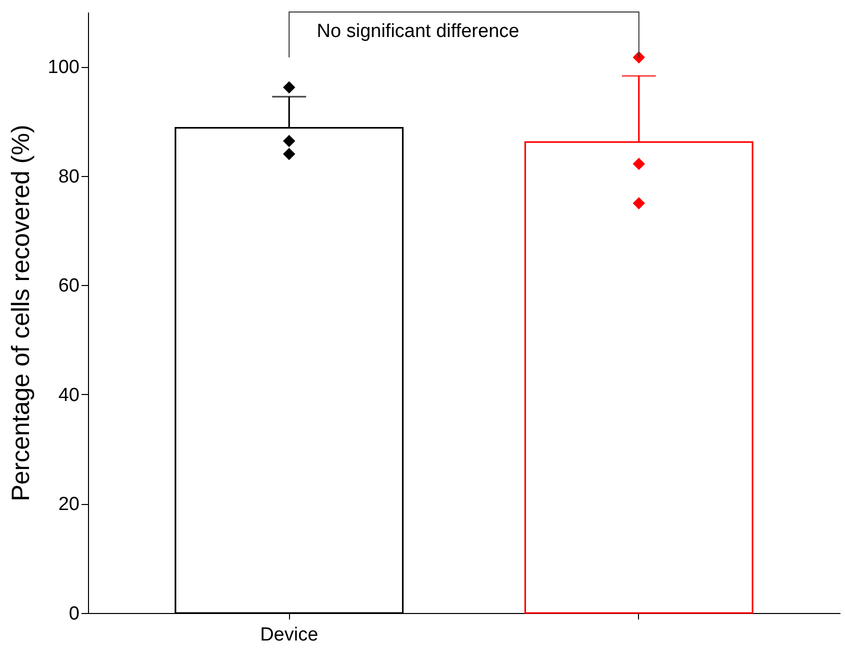 This screenshot has width=845, height=652. Describe the element at coordinates (64, 67) in the screenshot. I see `y-tick-label: 100` at that location.